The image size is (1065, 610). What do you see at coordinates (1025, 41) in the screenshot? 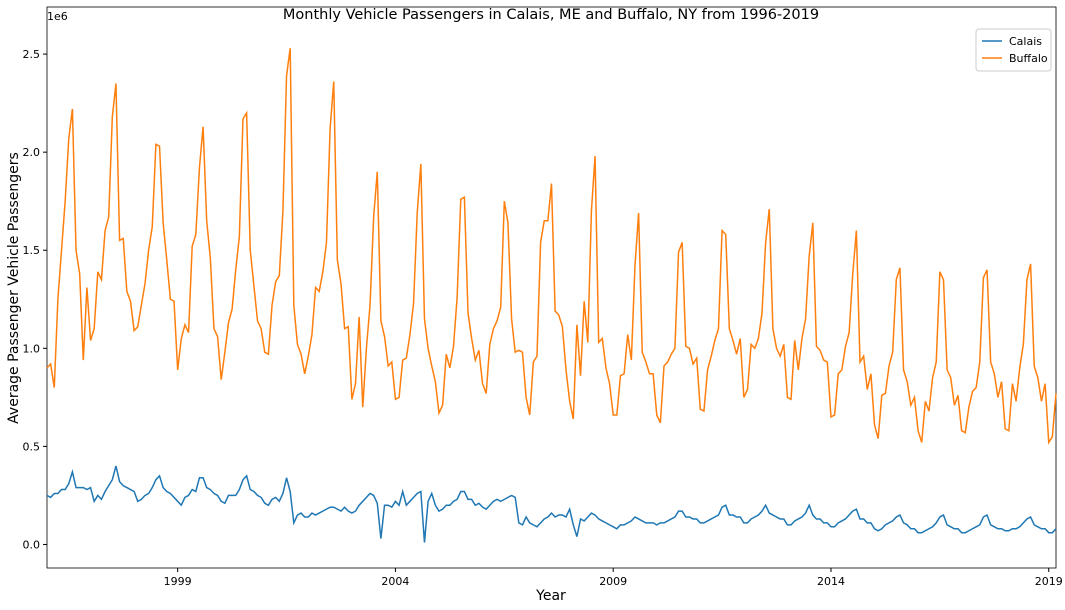
I see `legend-label: Calais` at bounding box center [1025, 41].